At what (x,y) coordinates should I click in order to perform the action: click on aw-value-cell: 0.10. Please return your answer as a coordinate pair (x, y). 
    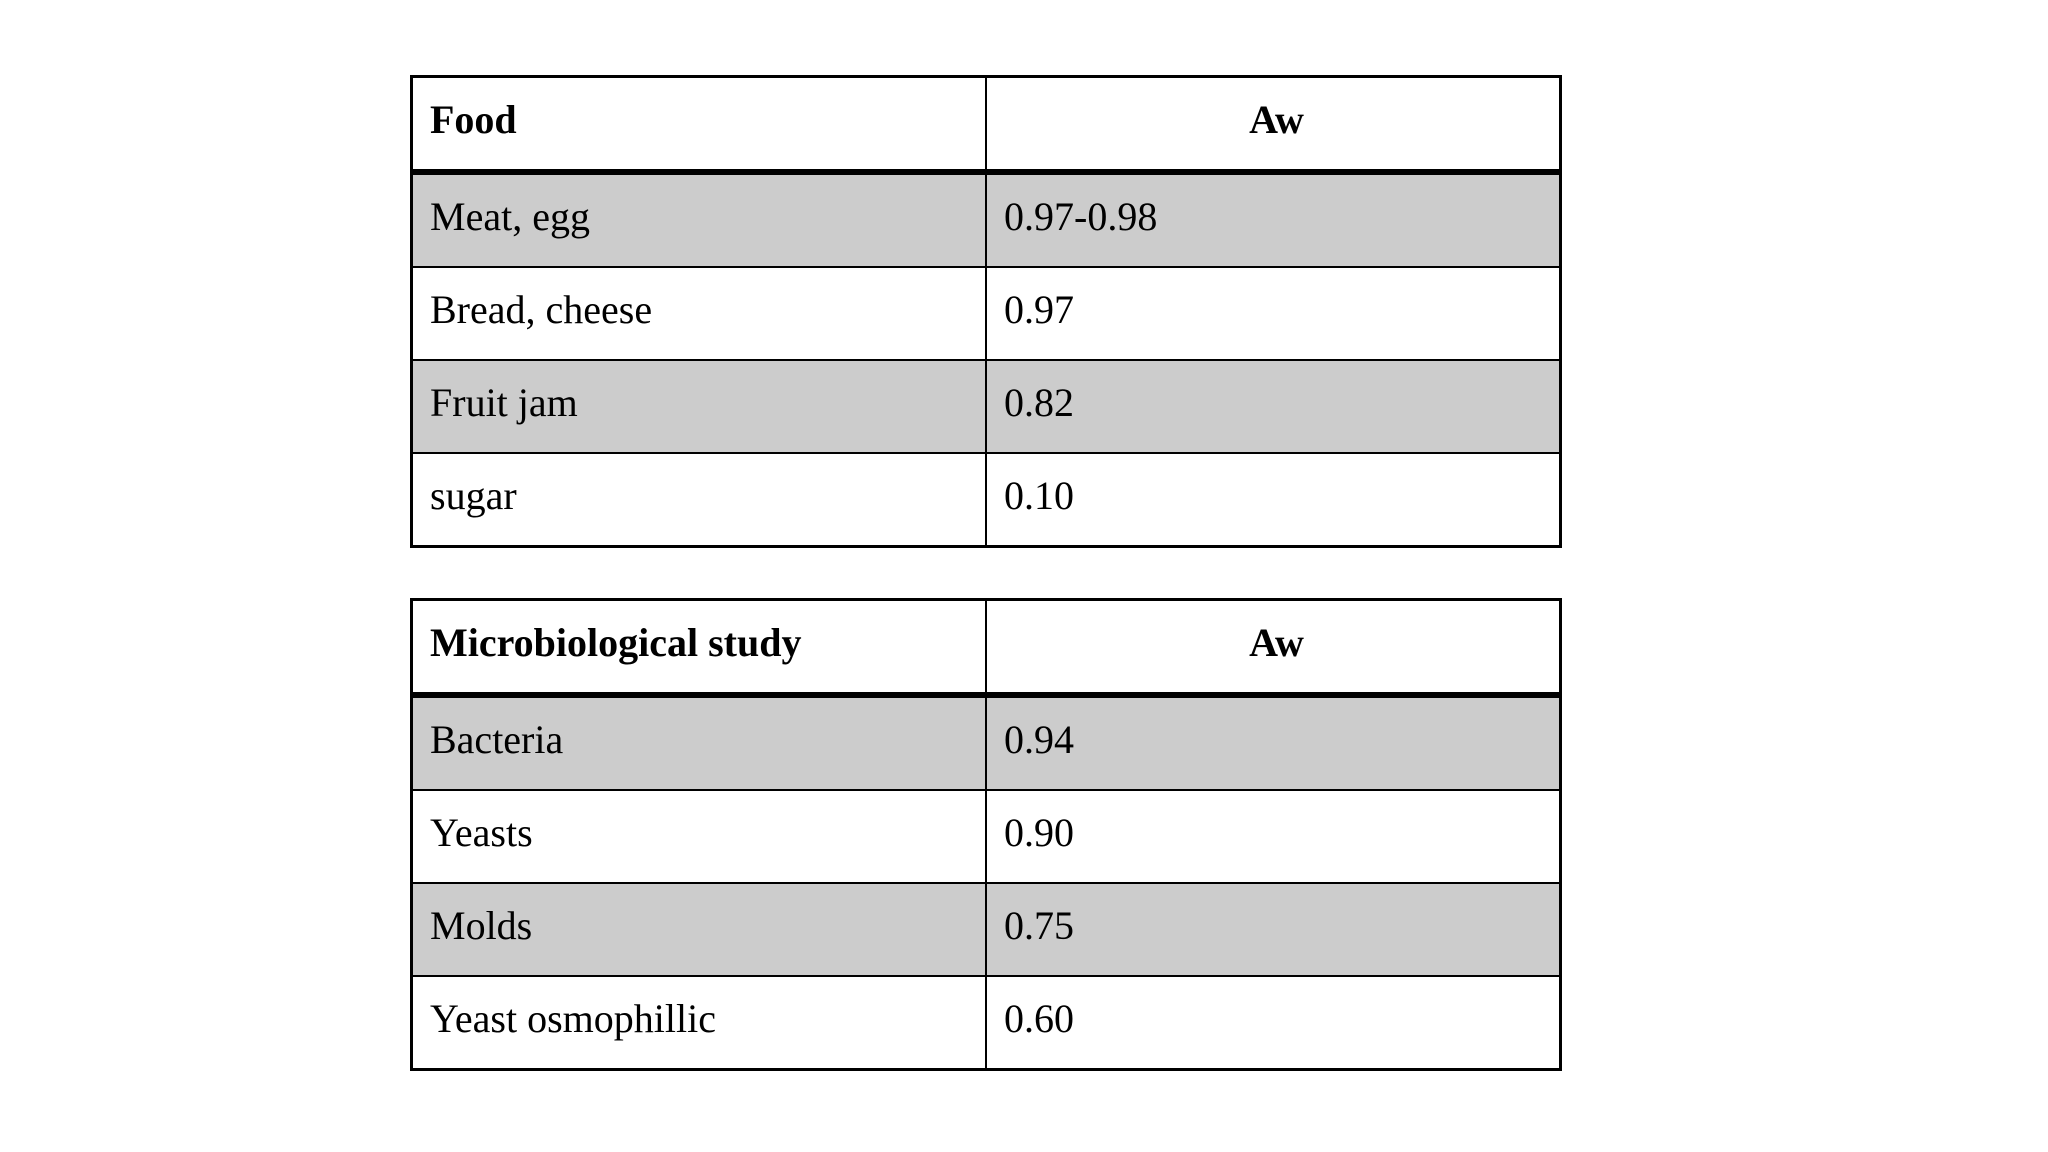
    Looking at the image, I should click on (1273, 500).